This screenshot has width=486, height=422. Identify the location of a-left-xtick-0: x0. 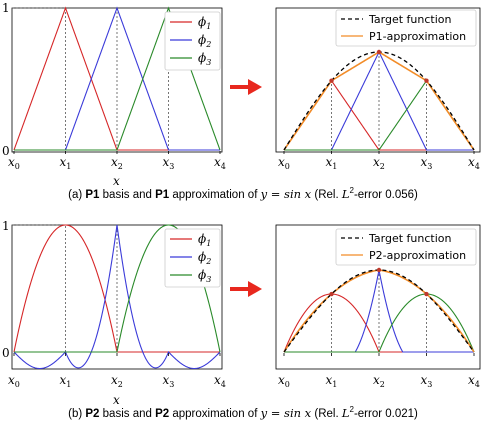
(14, 163).